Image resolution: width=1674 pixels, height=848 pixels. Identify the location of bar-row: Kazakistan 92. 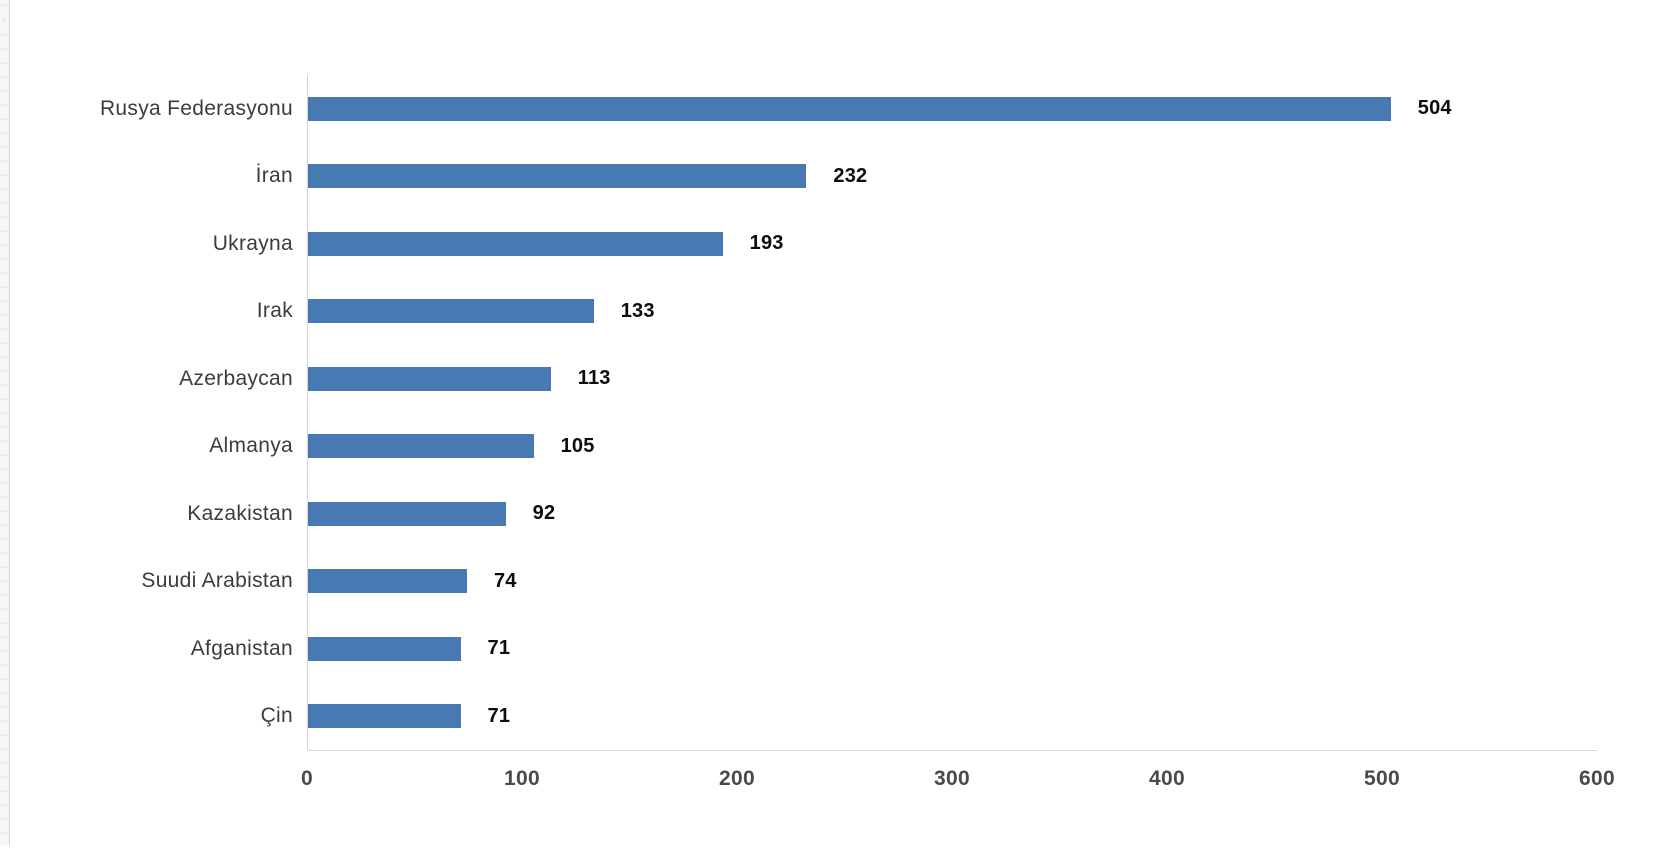
(798, 514).